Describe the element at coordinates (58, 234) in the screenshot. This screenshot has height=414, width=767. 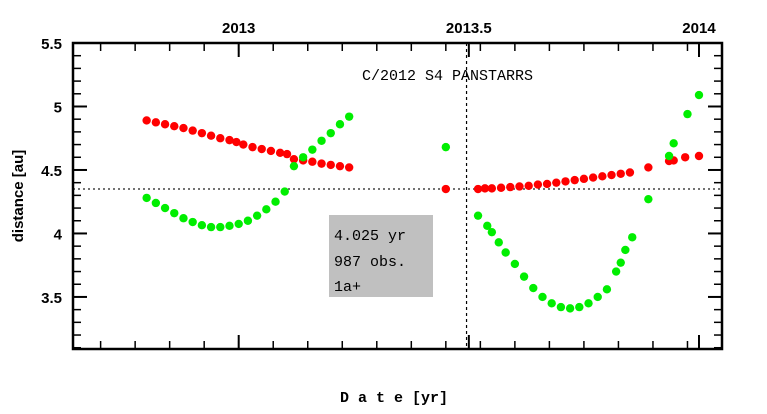
I see `y-tick-label: 4` at that location.